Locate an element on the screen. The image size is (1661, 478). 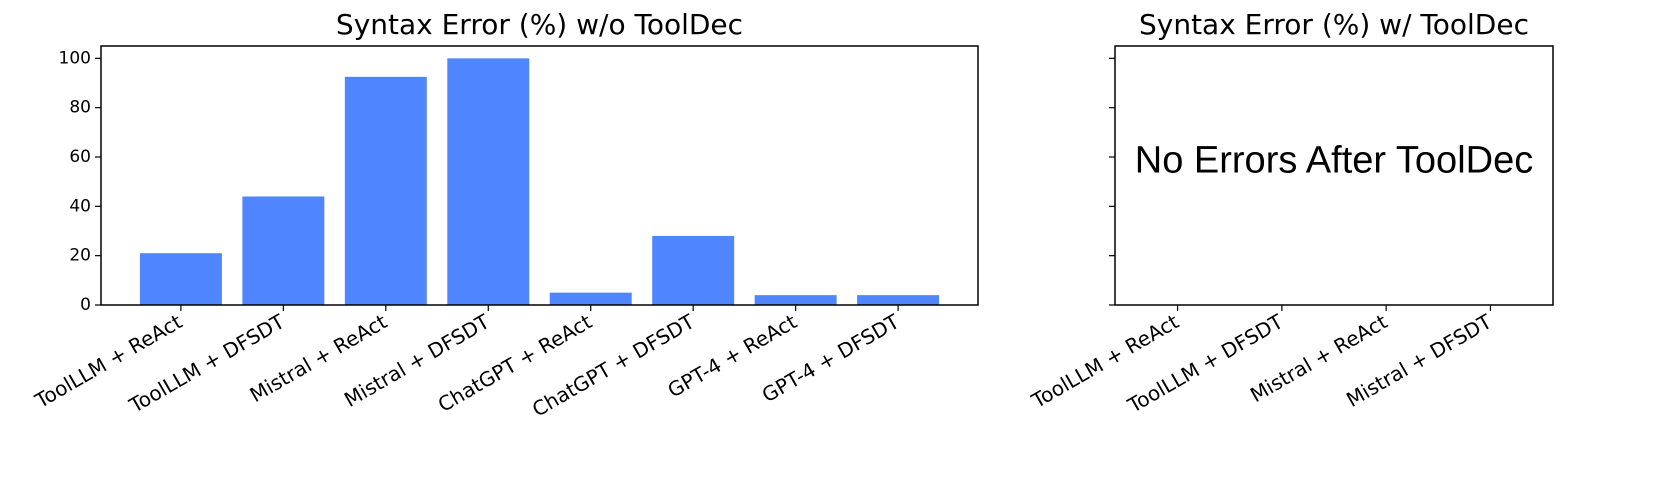
chart-title: Syntax Error (%) w/ ToolDec is located at coordinates (1334, 24).